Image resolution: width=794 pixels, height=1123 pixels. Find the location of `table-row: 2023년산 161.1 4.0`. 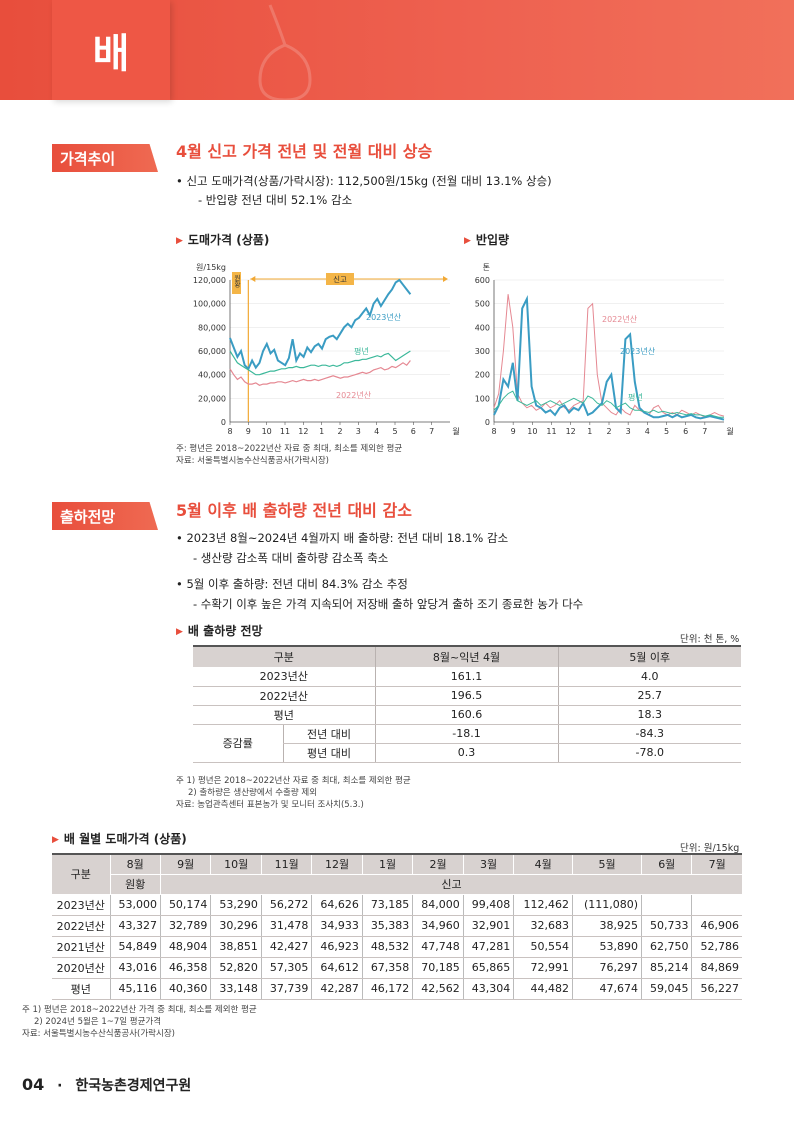

table-row: 2023년산 161.1 4.0 is located at coordinates (467, 677).